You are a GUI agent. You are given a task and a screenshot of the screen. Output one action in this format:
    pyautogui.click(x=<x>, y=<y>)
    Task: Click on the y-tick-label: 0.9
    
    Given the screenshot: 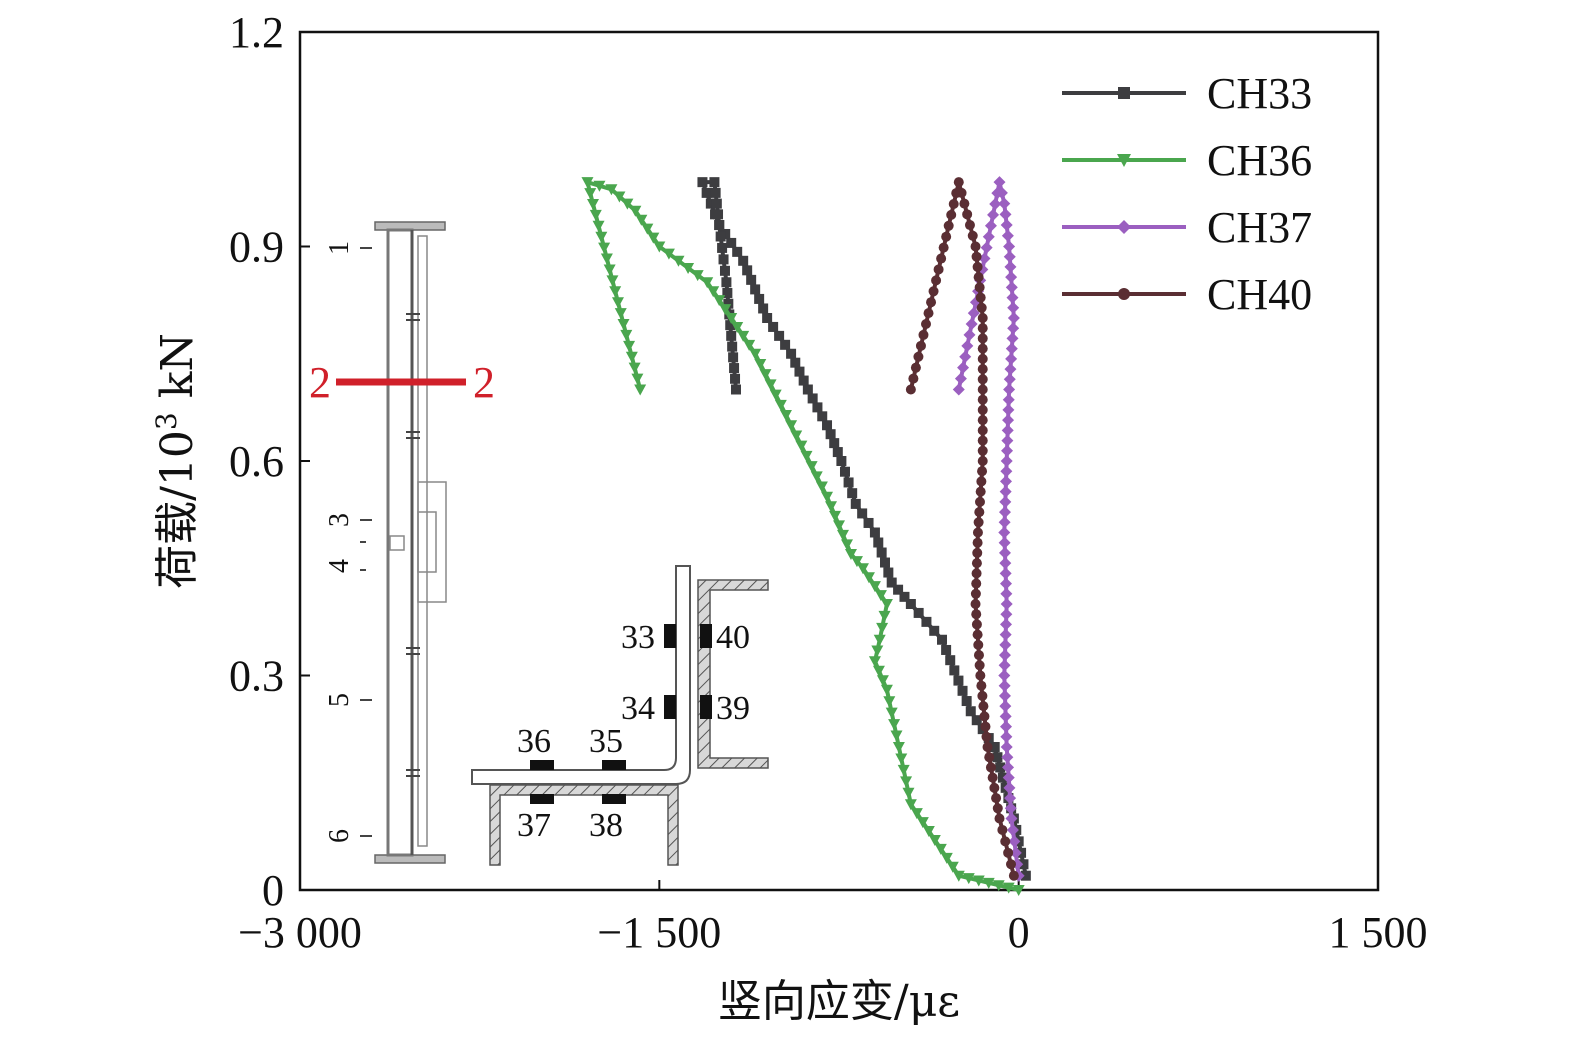 What is the action you would take?
    pyautogui.click(x=256, y=247)
    